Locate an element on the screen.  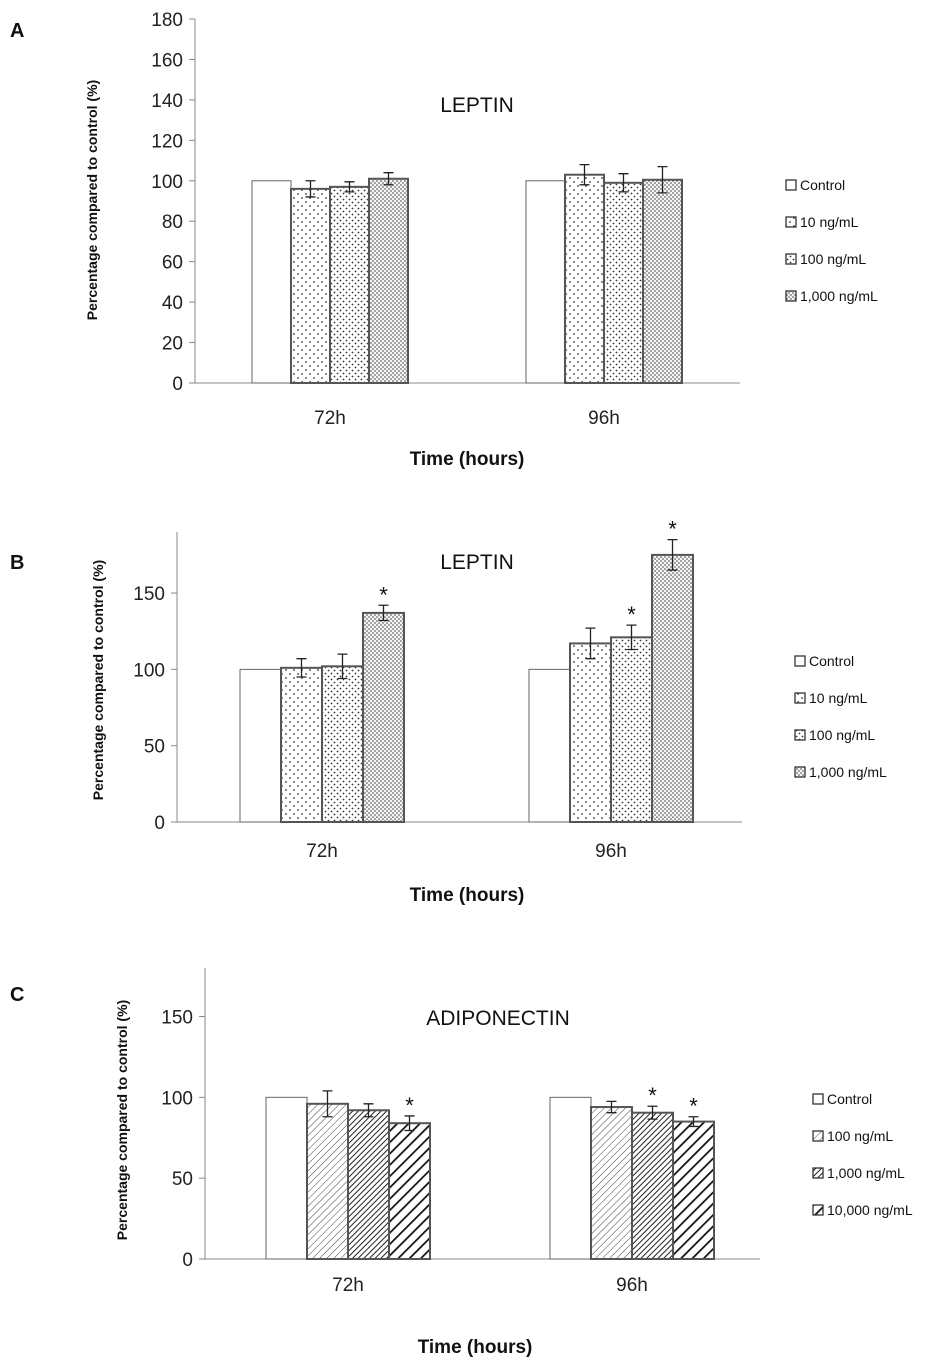
y-tick-label: 20 is located at coordinates (172, 344).